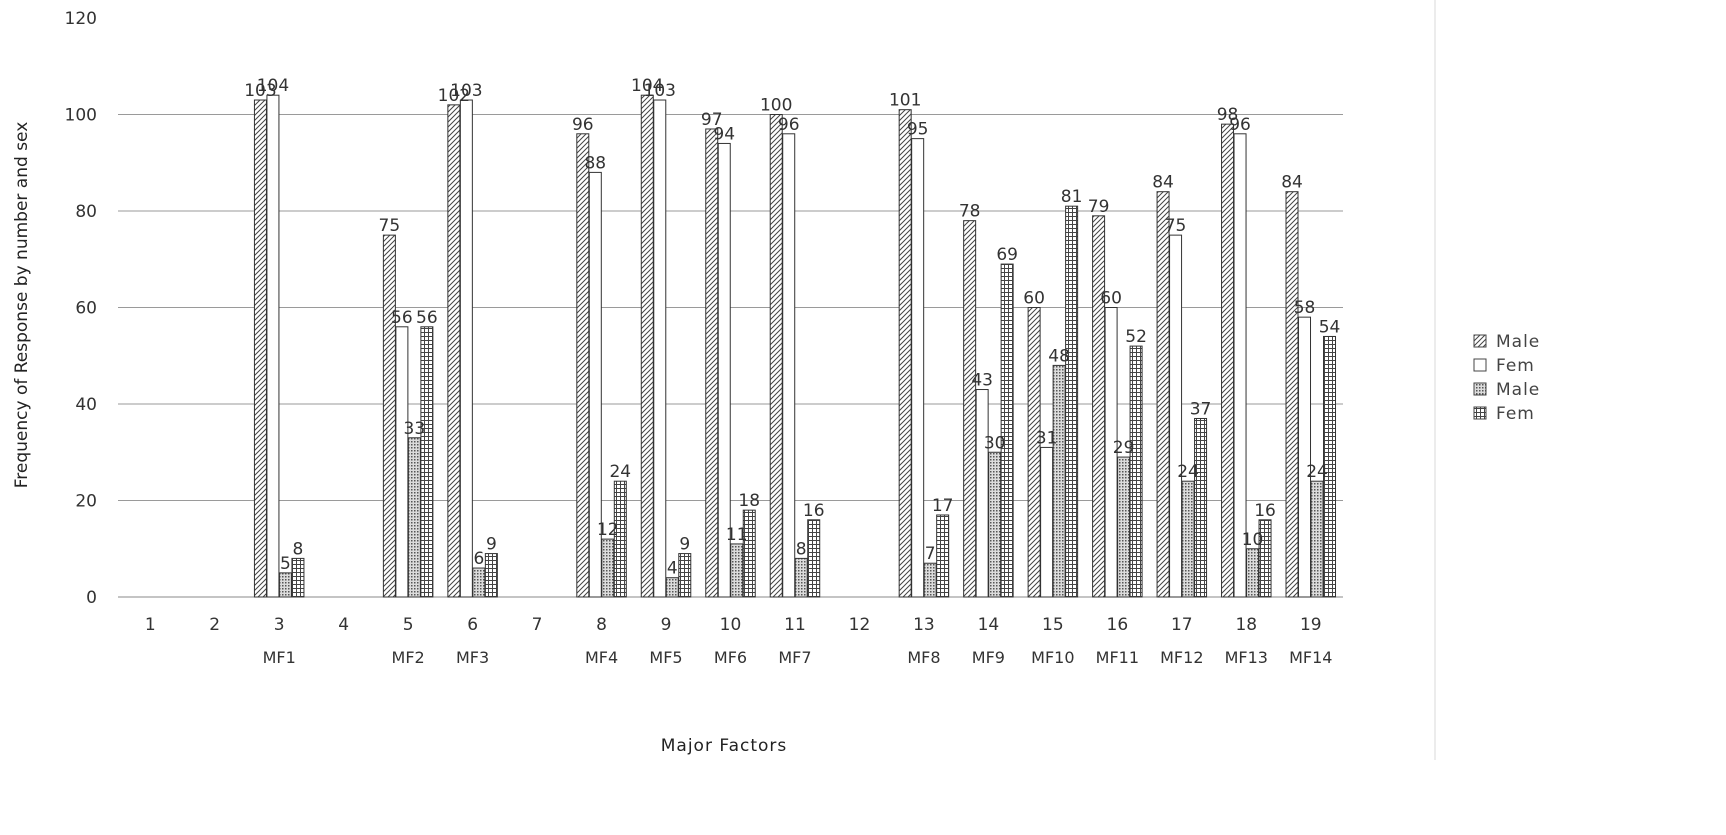  Describe the element at coordinates (1059, 356) in the screenshot. I see `data-label: 48` at that location.